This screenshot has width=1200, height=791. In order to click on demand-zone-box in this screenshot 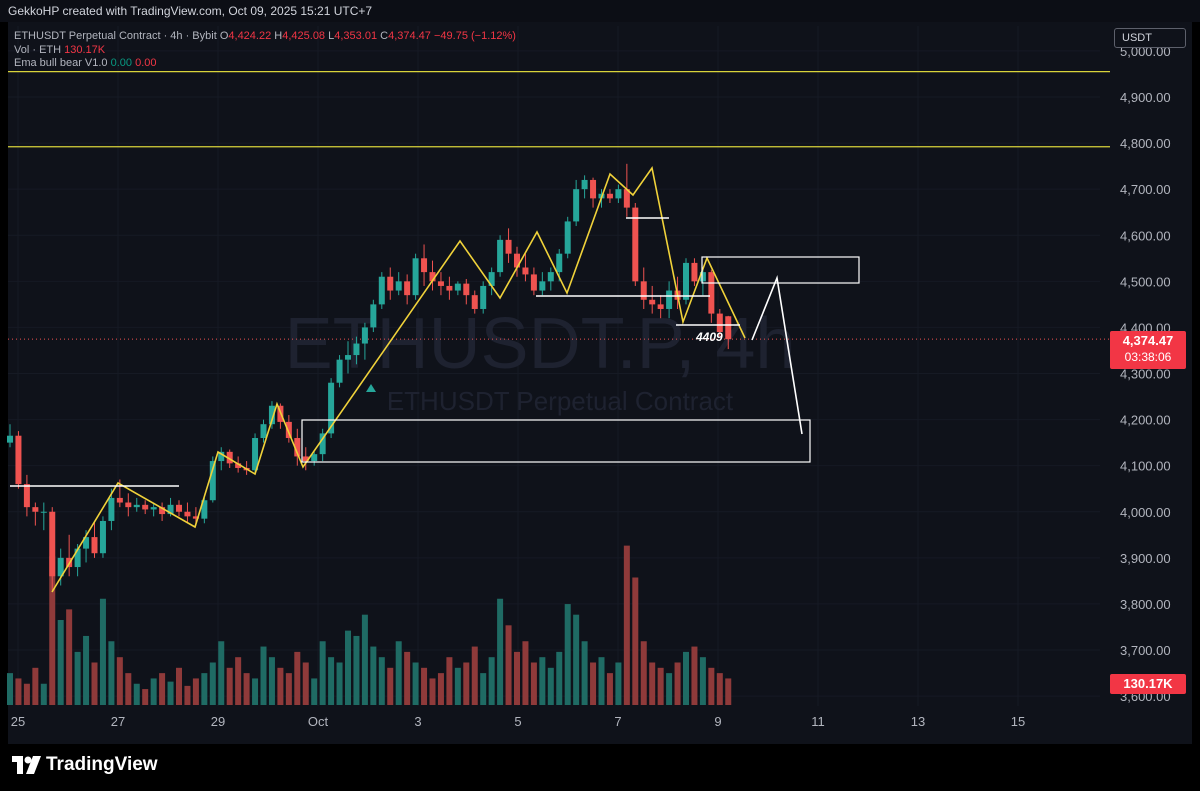, I will do `click(556, 441)`.